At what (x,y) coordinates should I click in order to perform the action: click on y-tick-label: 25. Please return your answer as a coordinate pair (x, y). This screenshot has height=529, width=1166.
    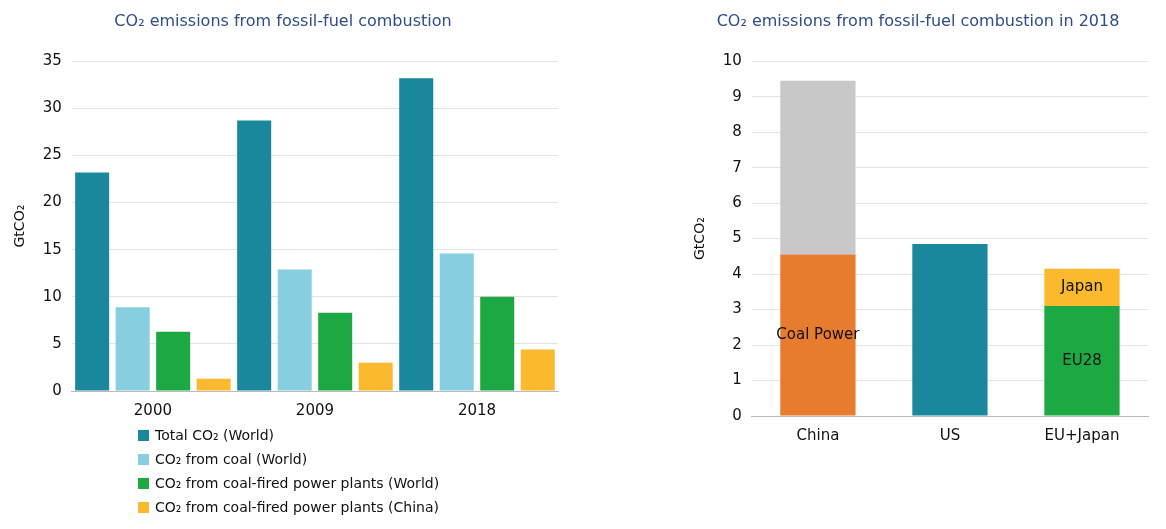
    Looking at the image, I should click on (52, 154).